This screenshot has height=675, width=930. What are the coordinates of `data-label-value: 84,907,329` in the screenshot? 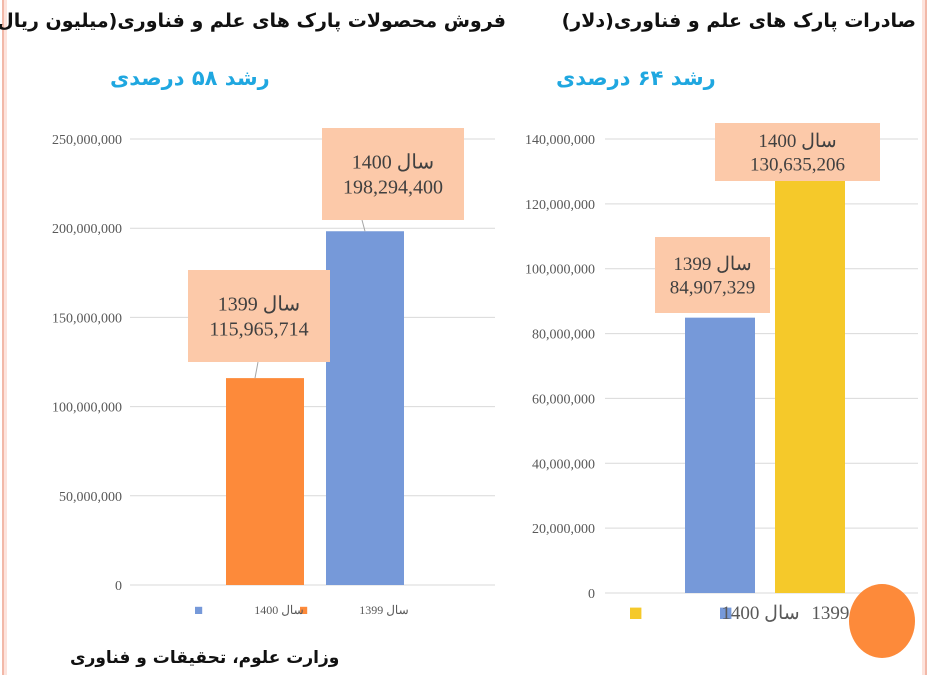 It's located at (713, 288).